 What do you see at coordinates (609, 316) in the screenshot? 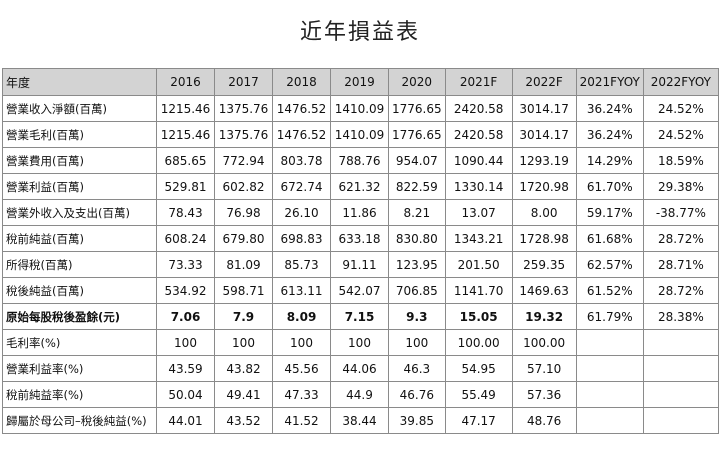
I see `table-cell: 61.79%` at bounding box center [609, 316].